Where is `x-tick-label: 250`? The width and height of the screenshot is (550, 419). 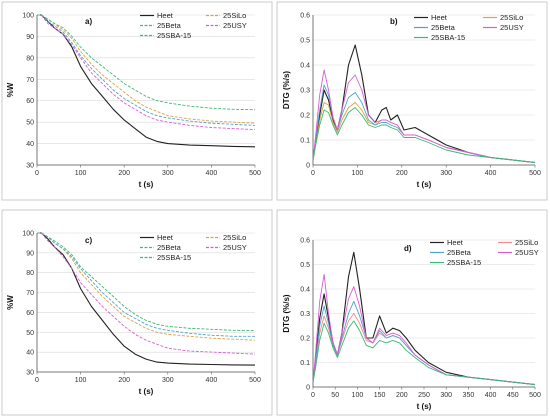 x-tick-label: 250 is located at coordinates (424, 395).